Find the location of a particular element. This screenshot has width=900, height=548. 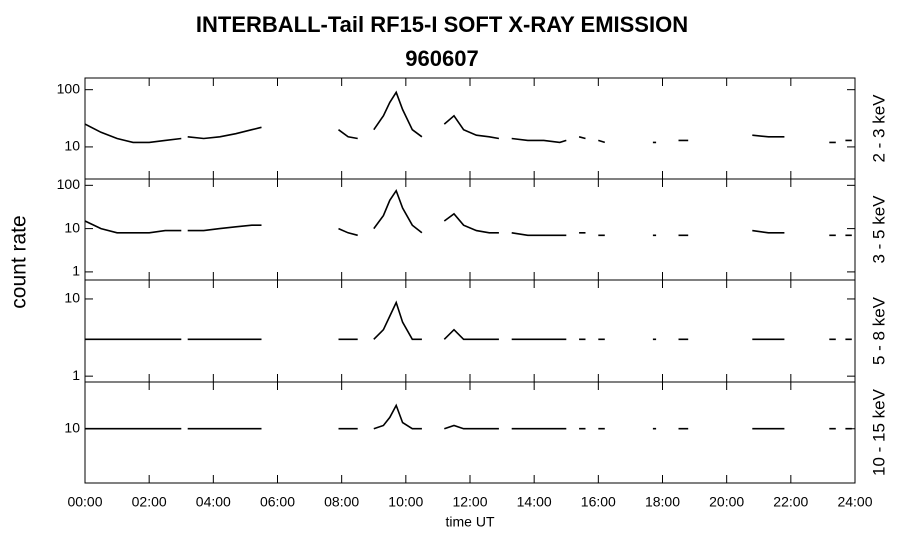

panel-label: 3 - 5 keV is located at coordinates (878, 229).